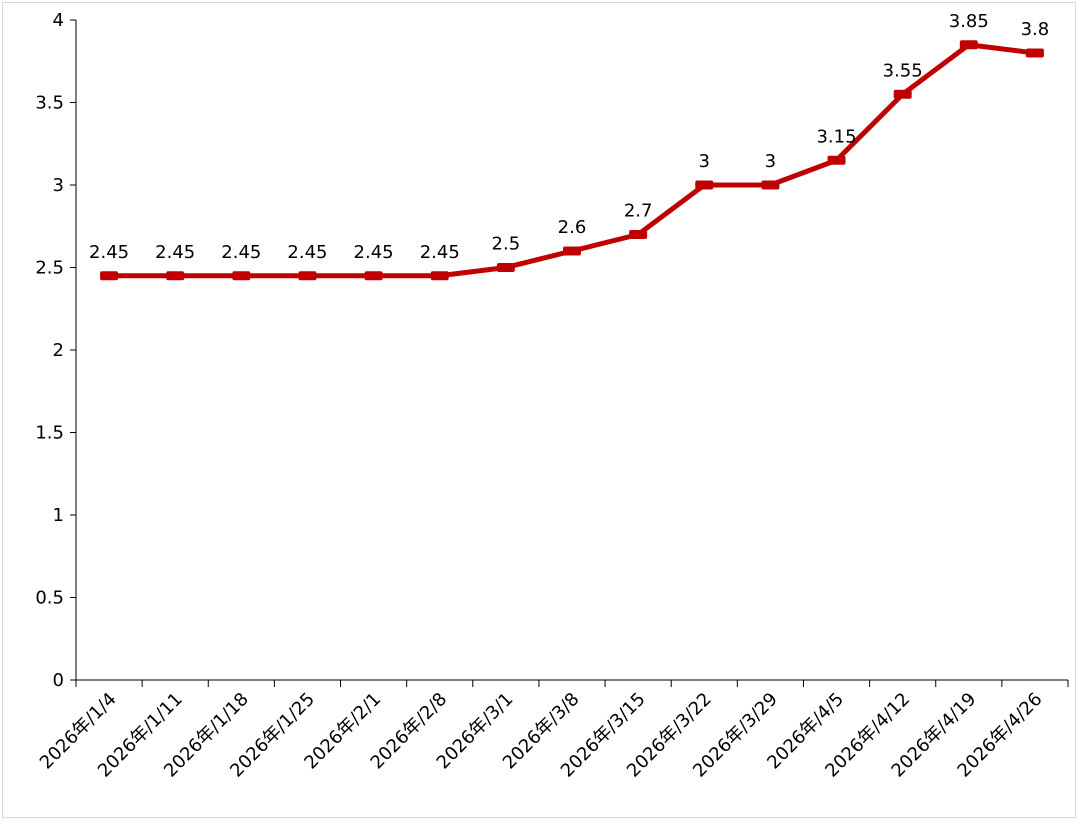 This screenshot has height=824, width=1080. I want to click on y-tick-label: 0.5, so click(49, 598).